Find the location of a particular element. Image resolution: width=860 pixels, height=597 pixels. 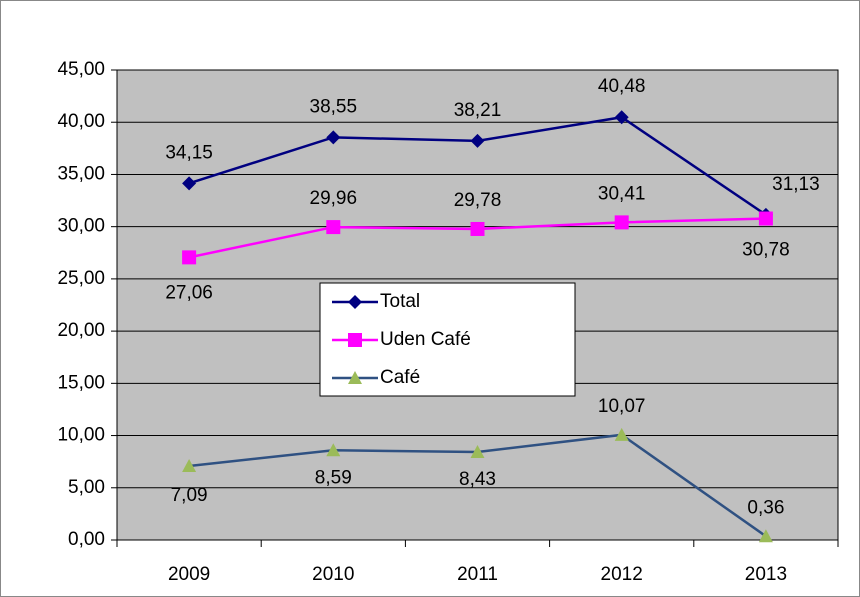

data-label: 38,55 is located at coordinates (334, 106).